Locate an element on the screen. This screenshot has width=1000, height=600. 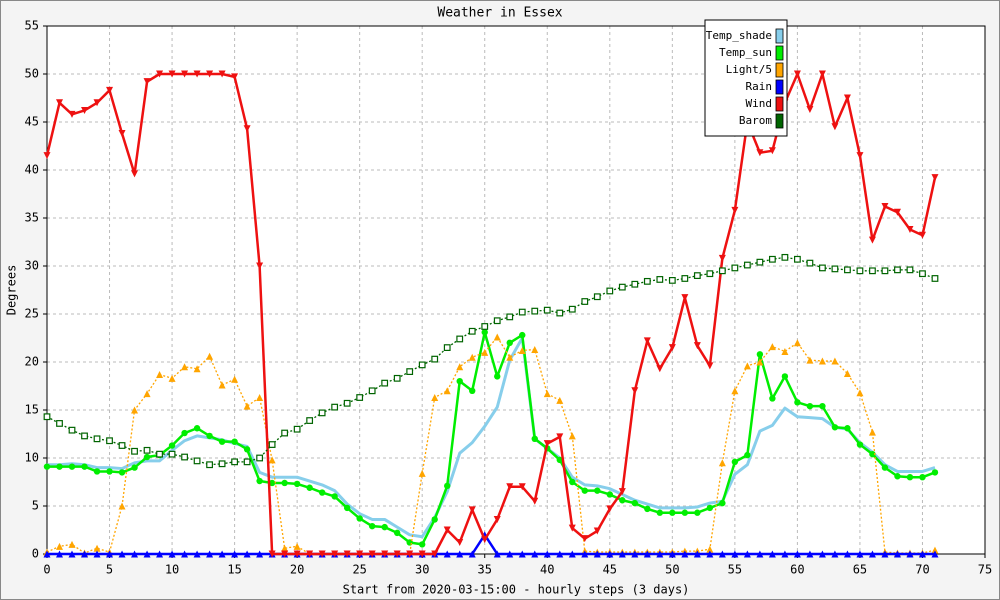
series-line is located at coordinates (491, 544).